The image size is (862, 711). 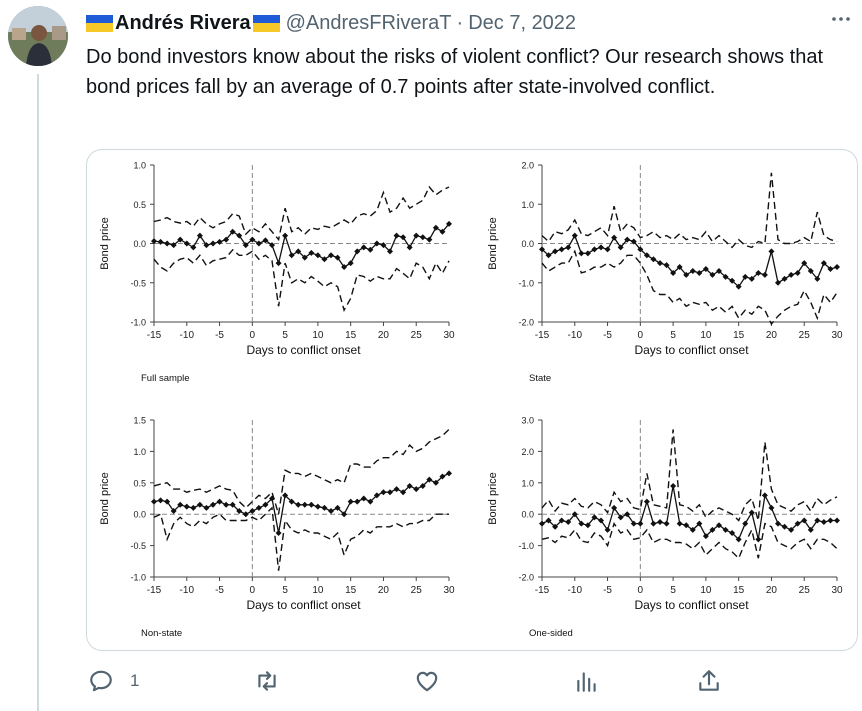 What do you see at coordinates (527, 452) in the screenshot?
I see `y-tick-label: 2.0` at bounding box center [527, 452].